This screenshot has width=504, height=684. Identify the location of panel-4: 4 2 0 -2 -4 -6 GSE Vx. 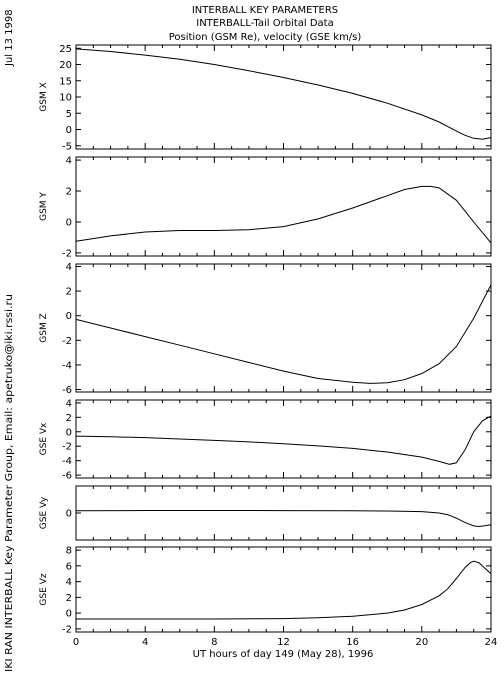
(265, 440).